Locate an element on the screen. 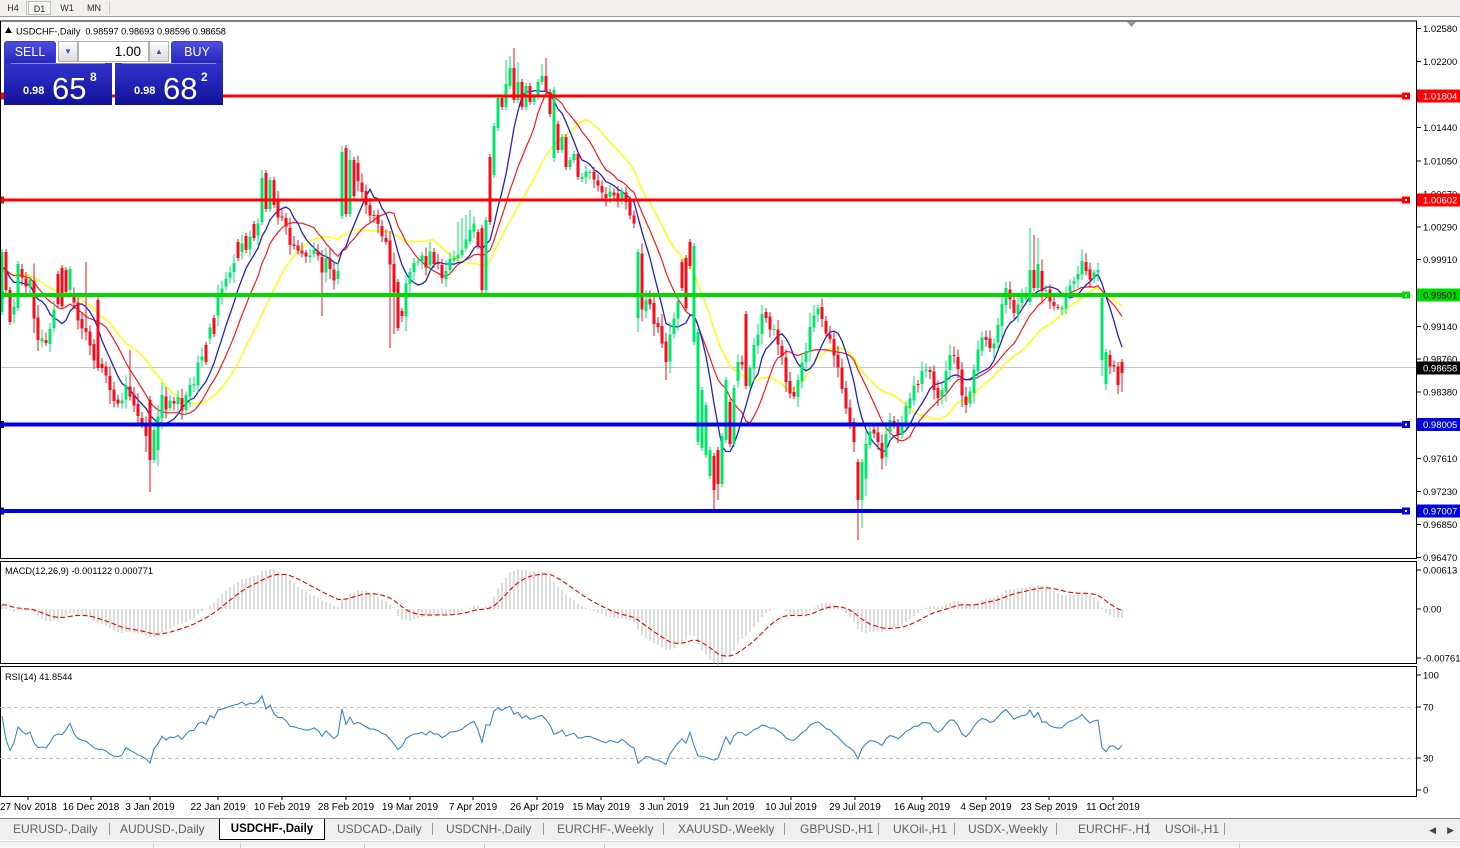 The height and width of the screenshot is (848, 1460). svg-text: 30 is located at coordinates (1428, 759).